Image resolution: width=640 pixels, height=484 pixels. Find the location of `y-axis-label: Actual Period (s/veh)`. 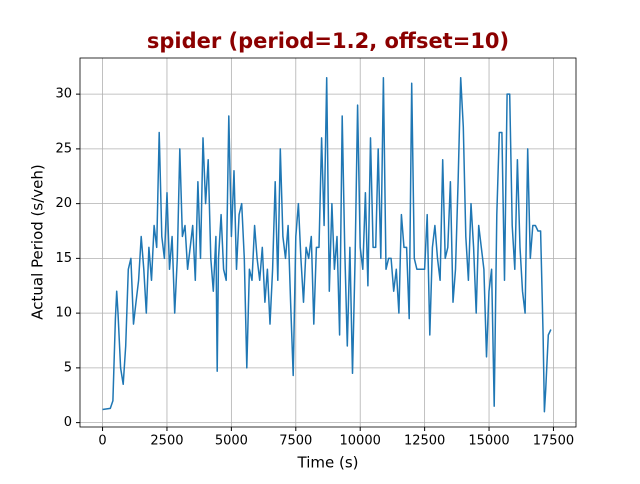

y-axis-label: Actual Period (s/veh) is located at coordinates (38, 242).